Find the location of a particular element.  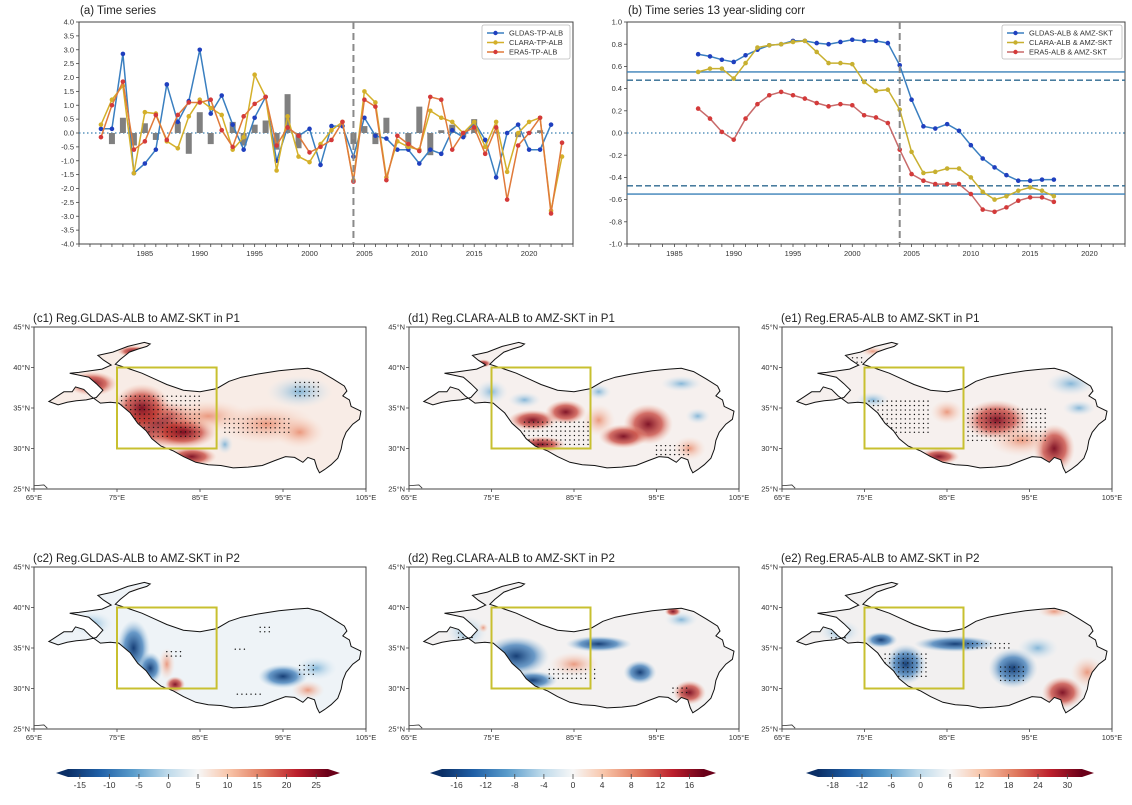

a-ytick-label: 2.0 is located at coordinates (69, 77).